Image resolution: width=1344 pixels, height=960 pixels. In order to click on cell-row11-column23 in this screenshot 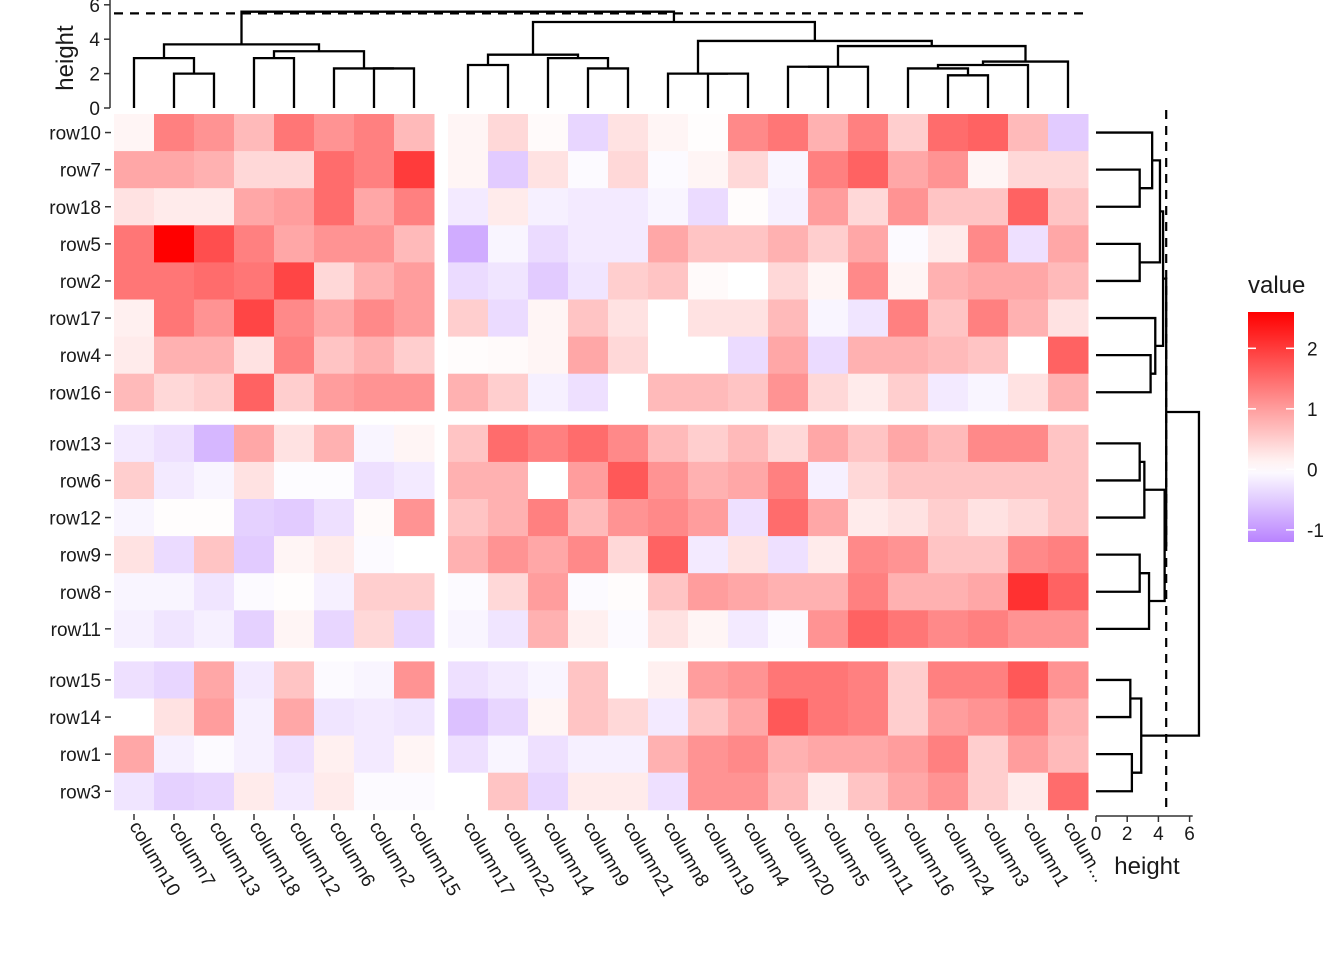, I will do `click(1068, 629)`.